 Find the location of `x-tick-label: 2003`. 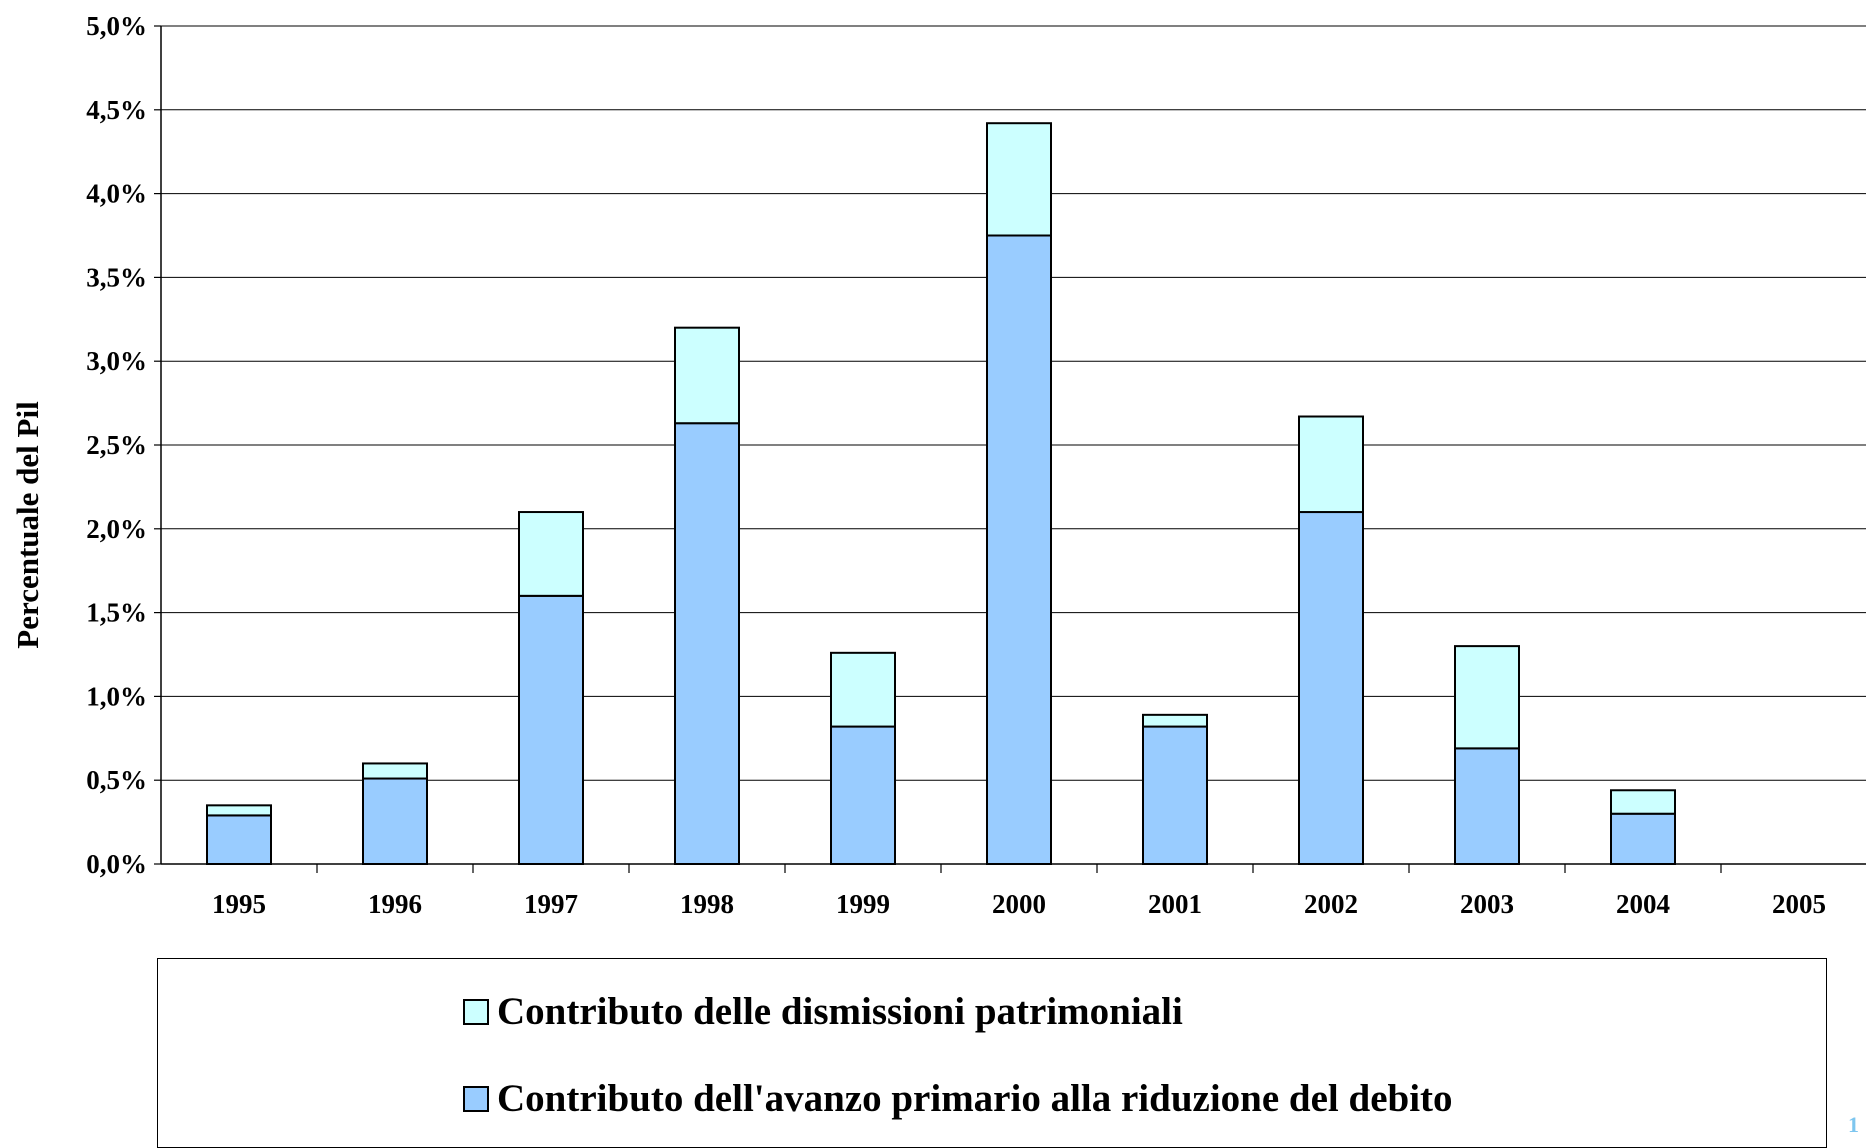

x-tick-label: 2003 is located at coordinates (1487, 904).